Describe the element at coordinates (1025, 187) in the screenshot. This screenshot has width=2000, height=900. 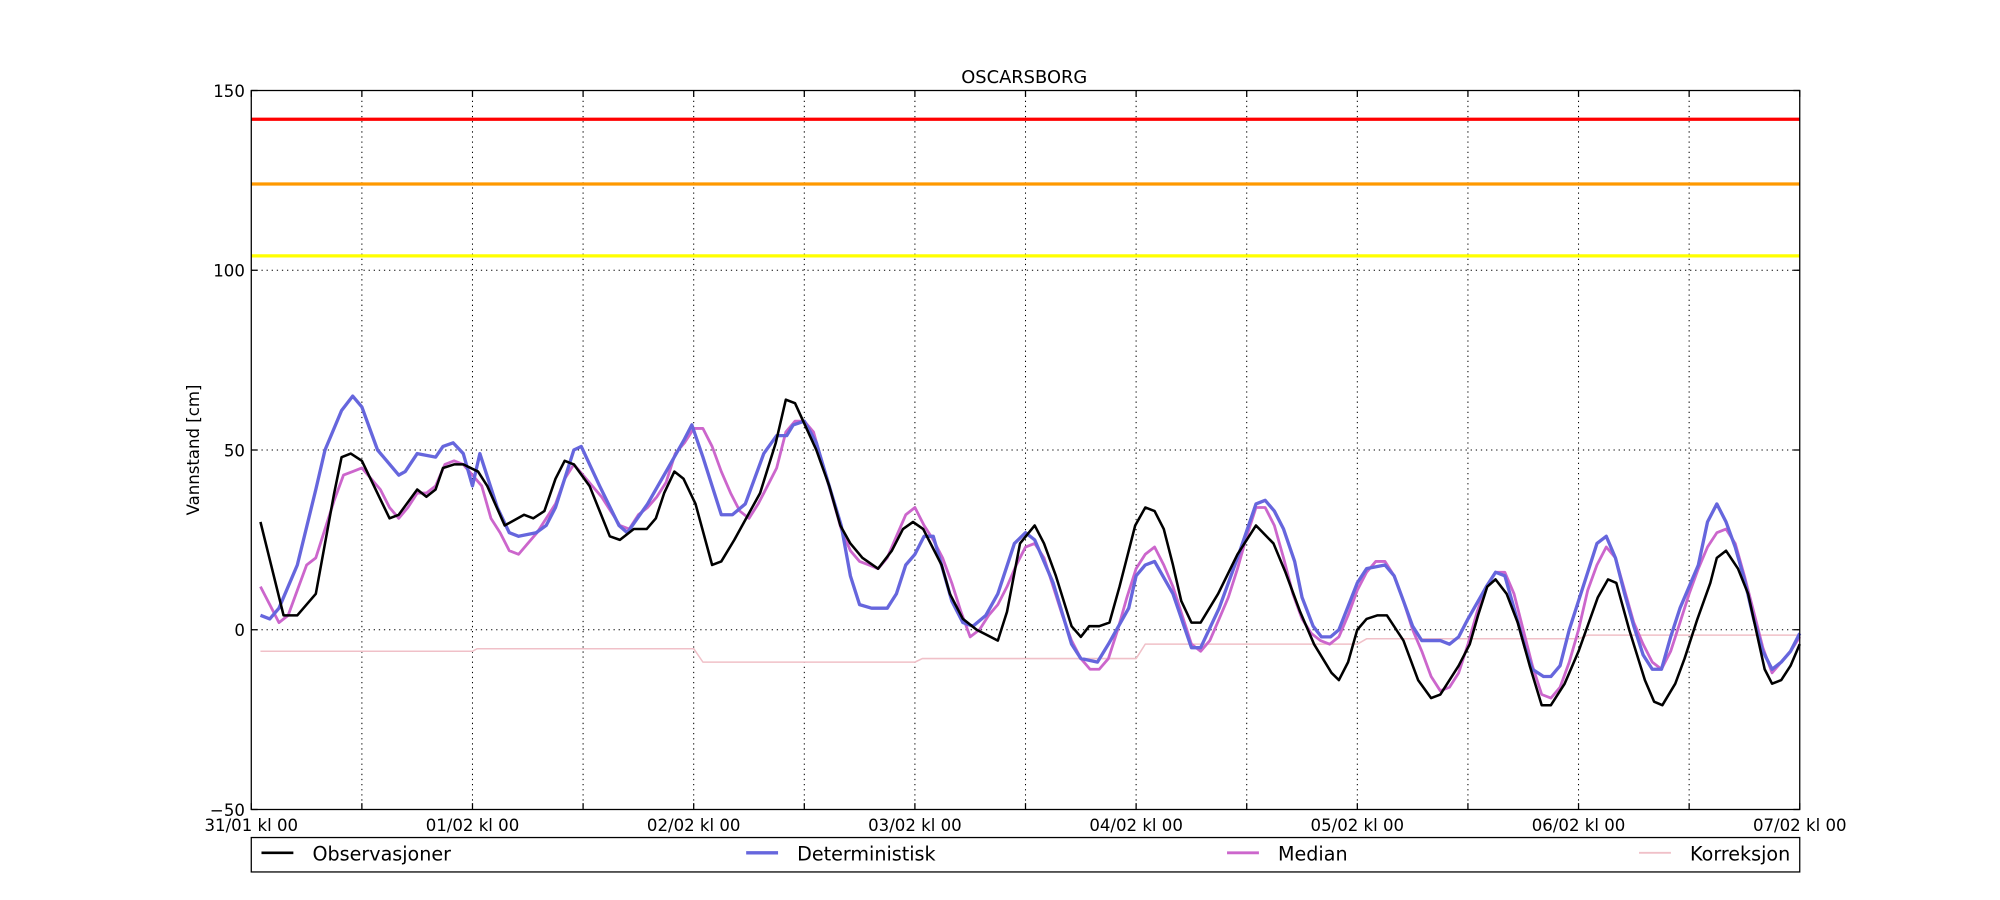
I see `threshold-lines` at that location.